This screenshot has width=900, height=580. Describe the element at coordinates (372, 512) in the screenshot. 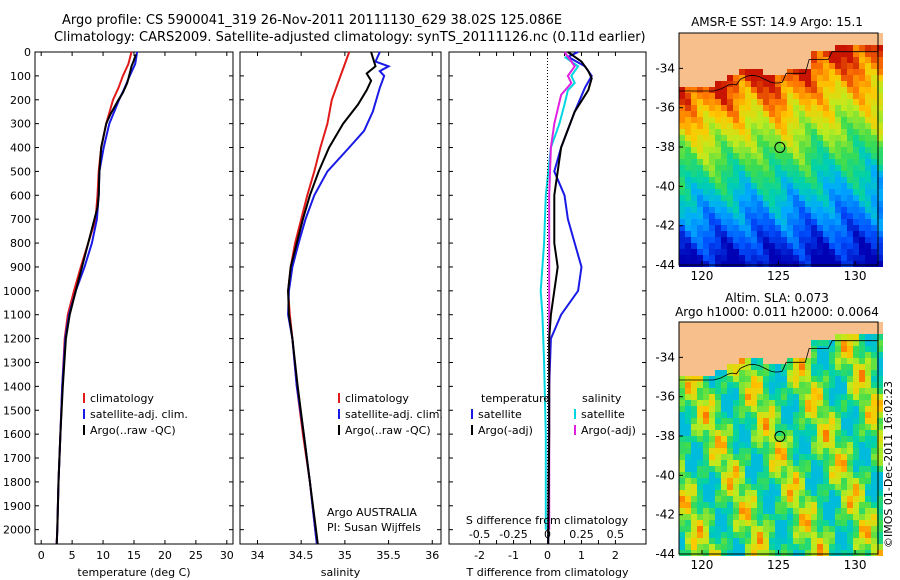

I see `annotation-argo-australia: Argo AUSTRALIA` at that location.